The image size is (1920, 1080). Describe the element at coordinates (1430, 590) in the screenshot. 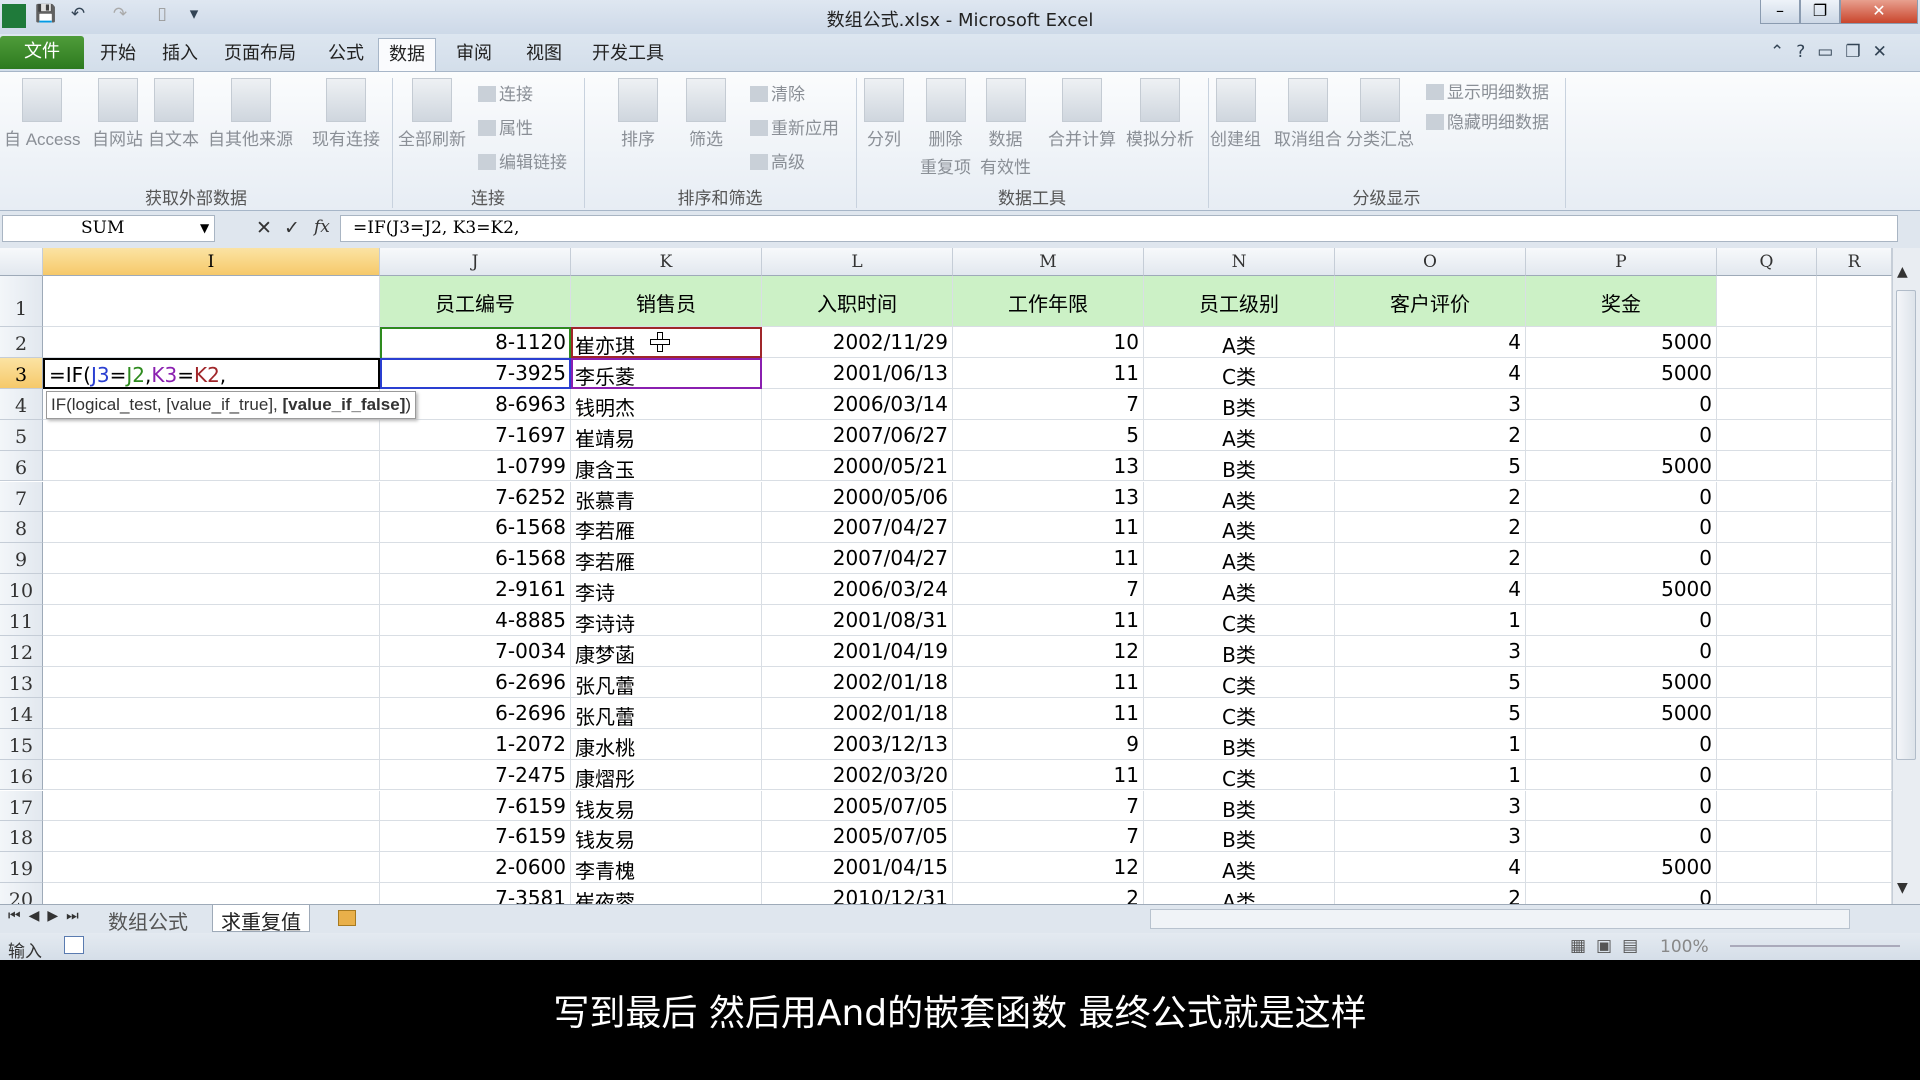

I see `table-cell: 4` at that location.